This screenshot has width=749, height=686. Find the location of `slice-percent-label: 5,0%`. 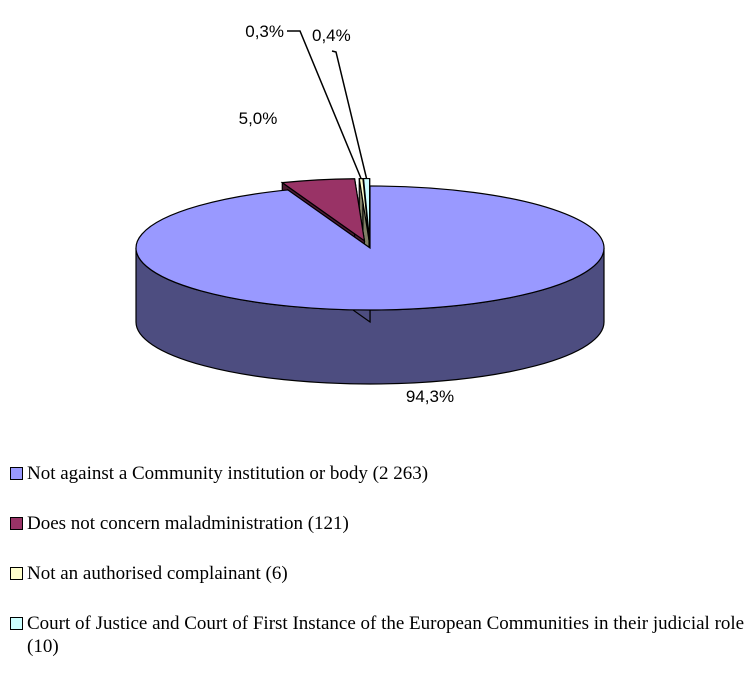

slice-percent-label: 5,0% is located at coordinates (258, 118).